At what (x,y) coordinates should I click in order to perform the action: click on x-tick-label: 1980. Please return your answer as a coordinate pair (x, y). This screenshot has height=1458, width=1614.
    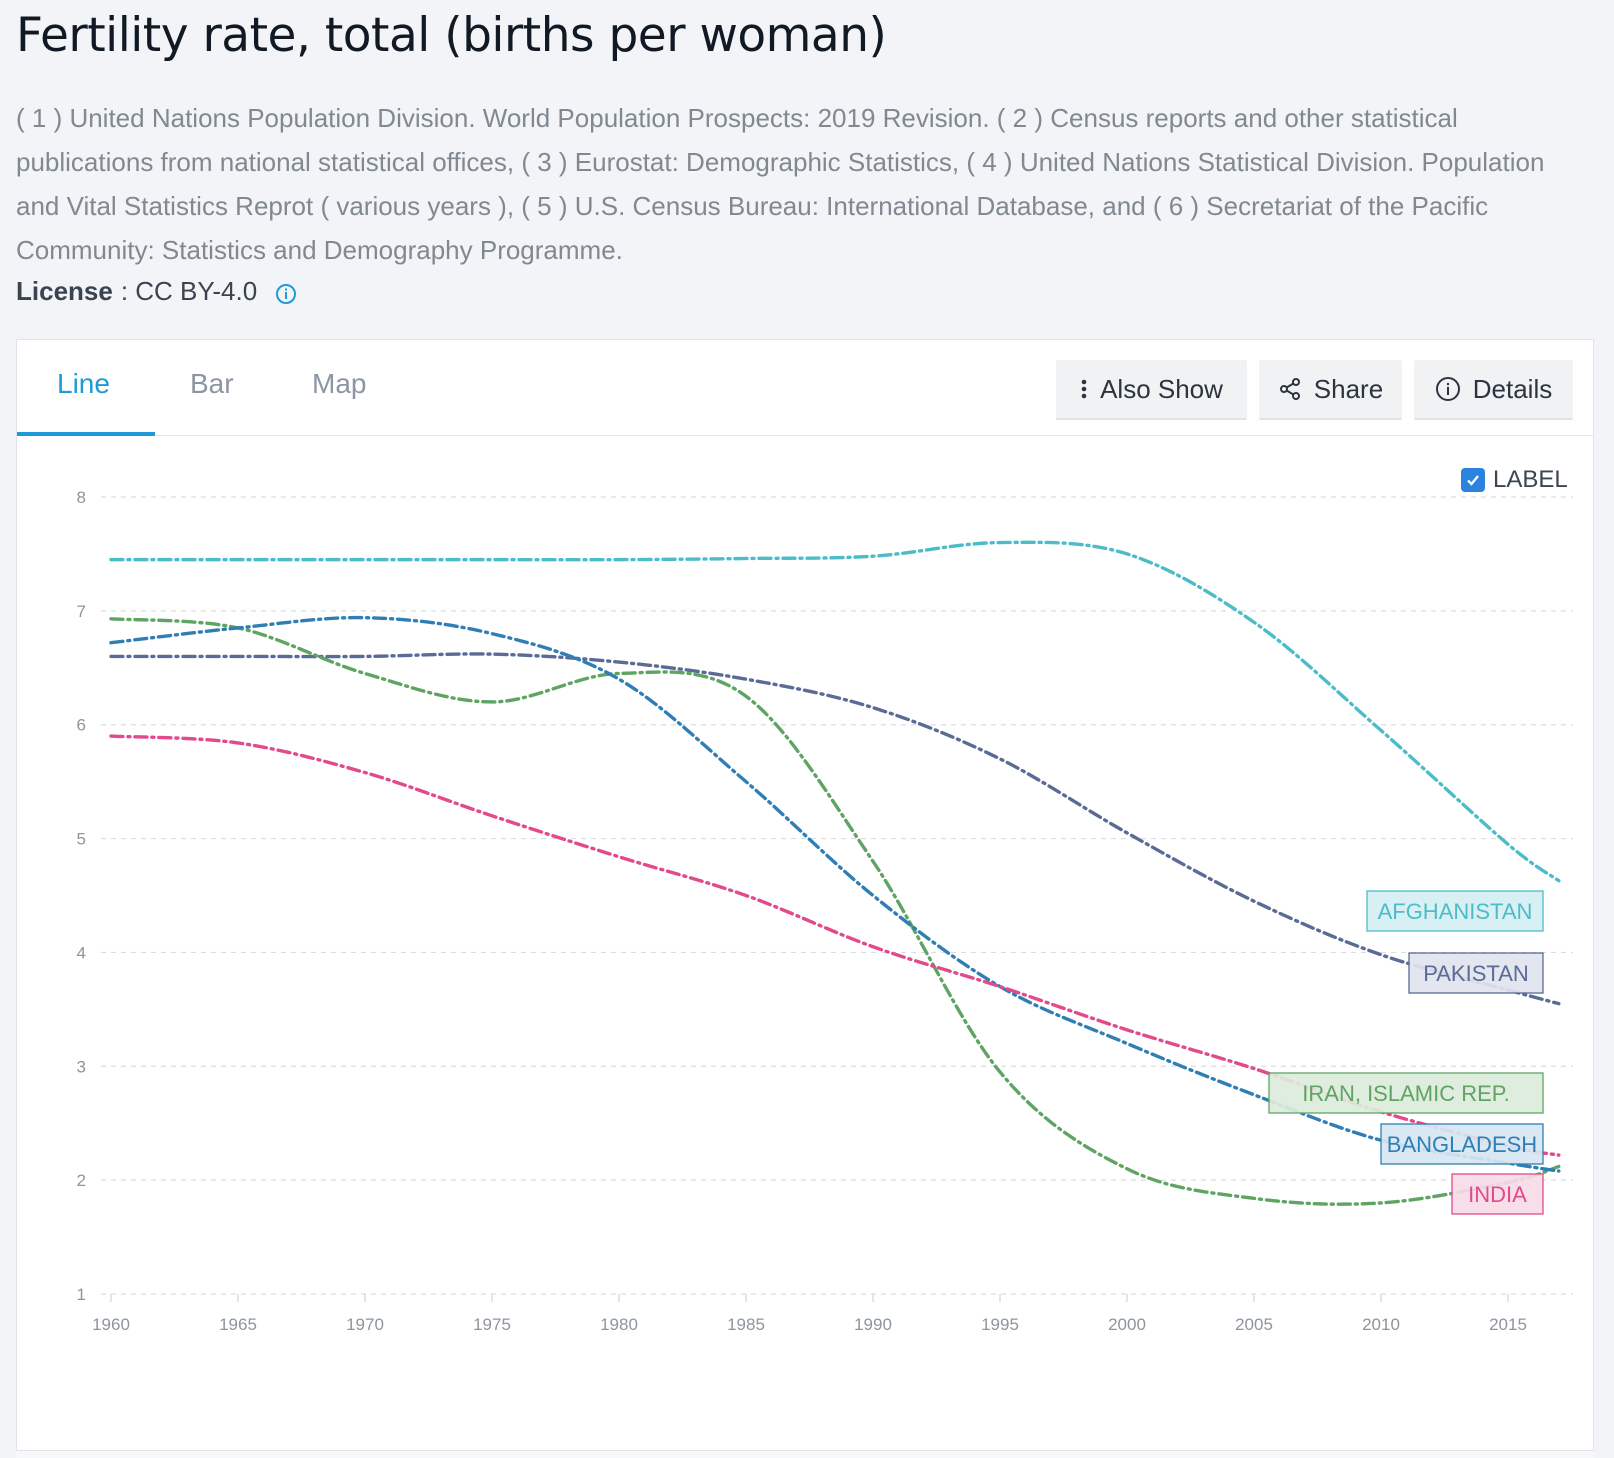
    Looking at the image, I should click on (619, 1324).